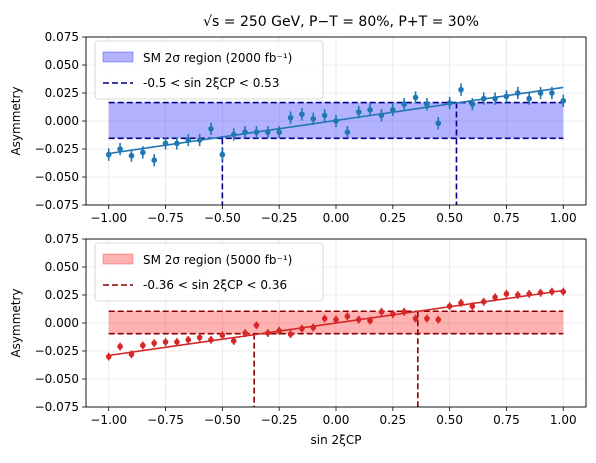 The image size is (596, 463). Describe the element at coordinates (217, 260) in the screenshot. I see `legend-band-label: SM 2σ region (5000 fb⁻¹)` at that location.